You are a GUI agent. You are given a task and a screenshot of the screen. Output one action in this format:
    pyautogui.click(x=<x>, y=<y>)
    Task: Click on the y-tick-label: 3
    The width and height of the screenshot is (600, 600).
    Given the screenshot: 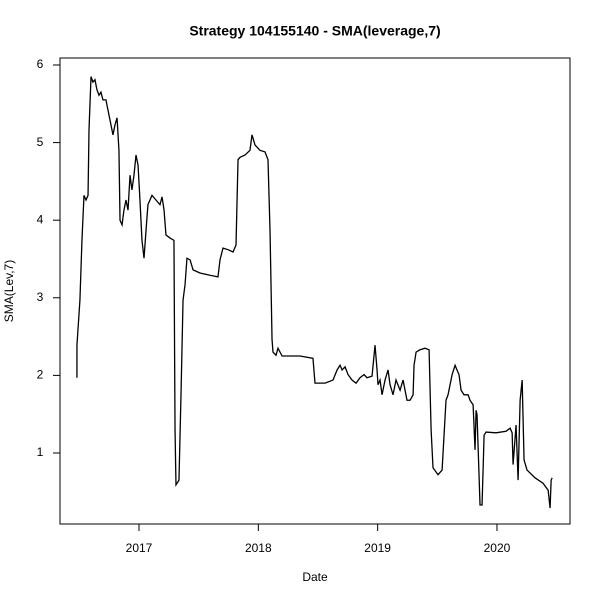 What is the action you would take?
    pyautogui.click(x=40, y=297)
    